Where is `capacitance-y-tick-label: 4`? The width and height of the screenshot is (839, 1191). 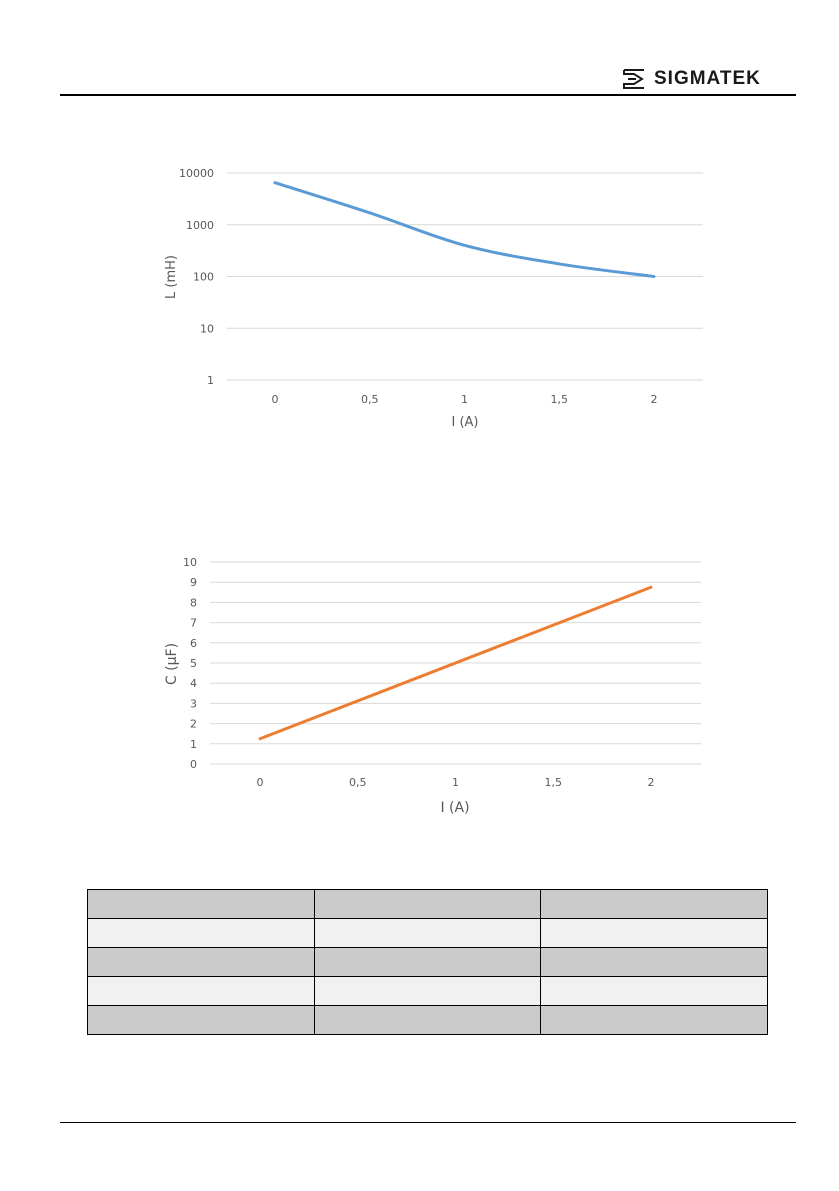 capacitance-y-tick-label: 4 is located at coordinates (193, 683).